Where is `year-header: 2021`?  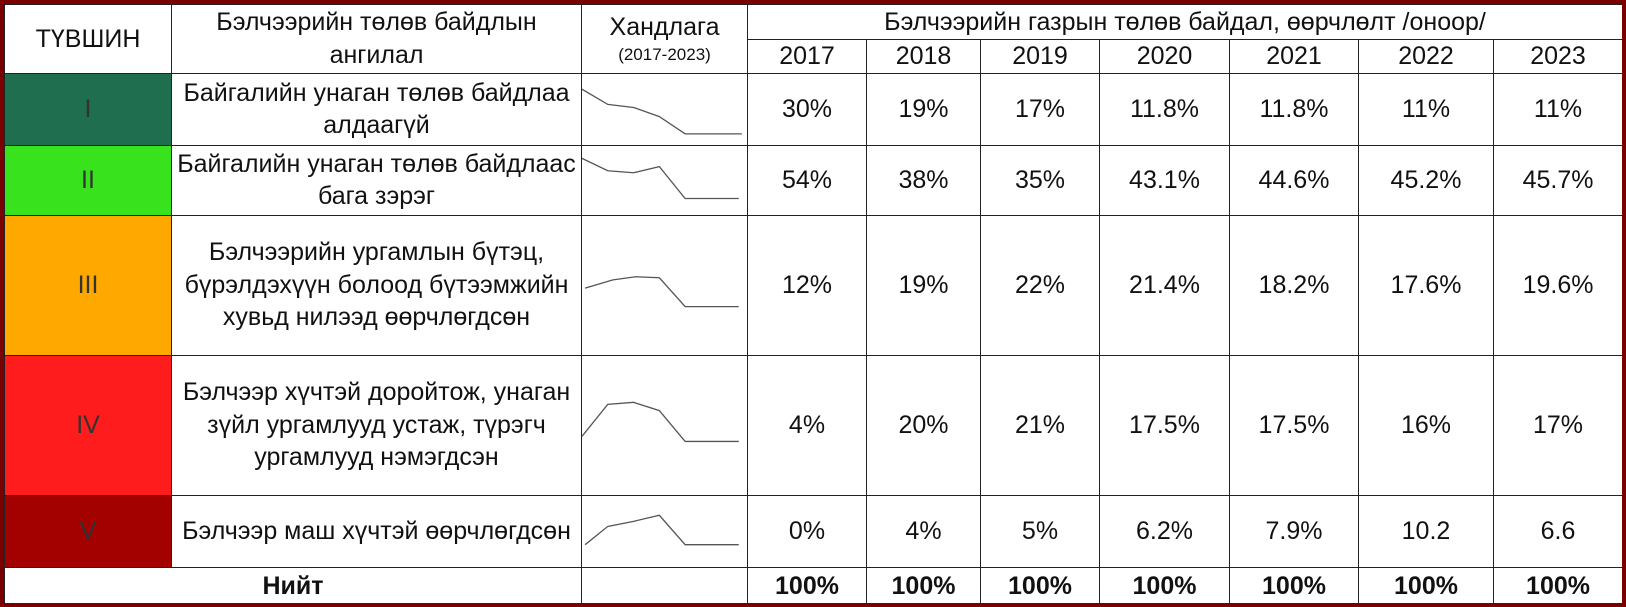 year-header: 2021 is located at coordinates (1294, 56).